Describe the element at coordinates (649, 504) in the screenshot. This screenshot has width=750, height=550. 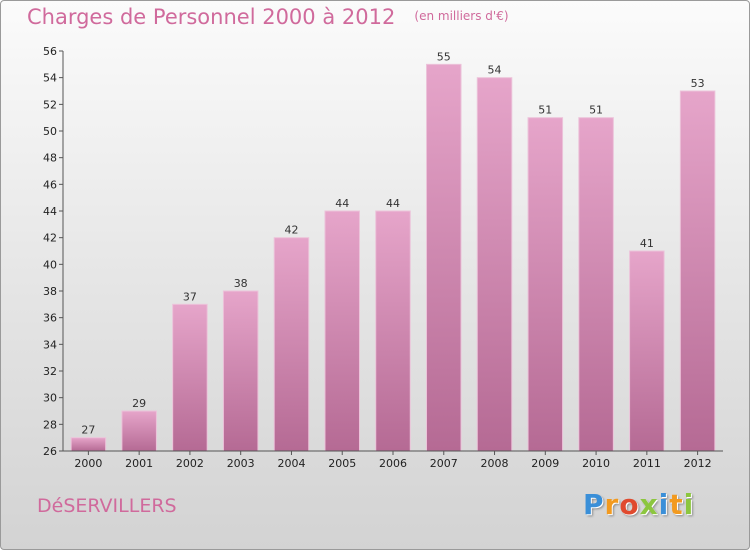
I see `logo-letter: x` at that location.